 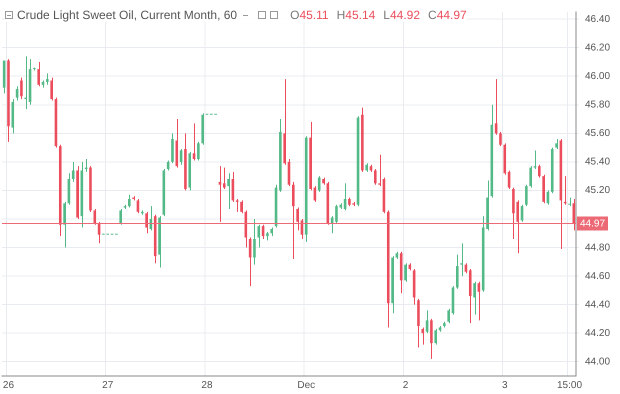 What do you see at coordinates (8, 385) in the screenshot?
I see `x-tick-label: 26` at bounding box center [8, 385].